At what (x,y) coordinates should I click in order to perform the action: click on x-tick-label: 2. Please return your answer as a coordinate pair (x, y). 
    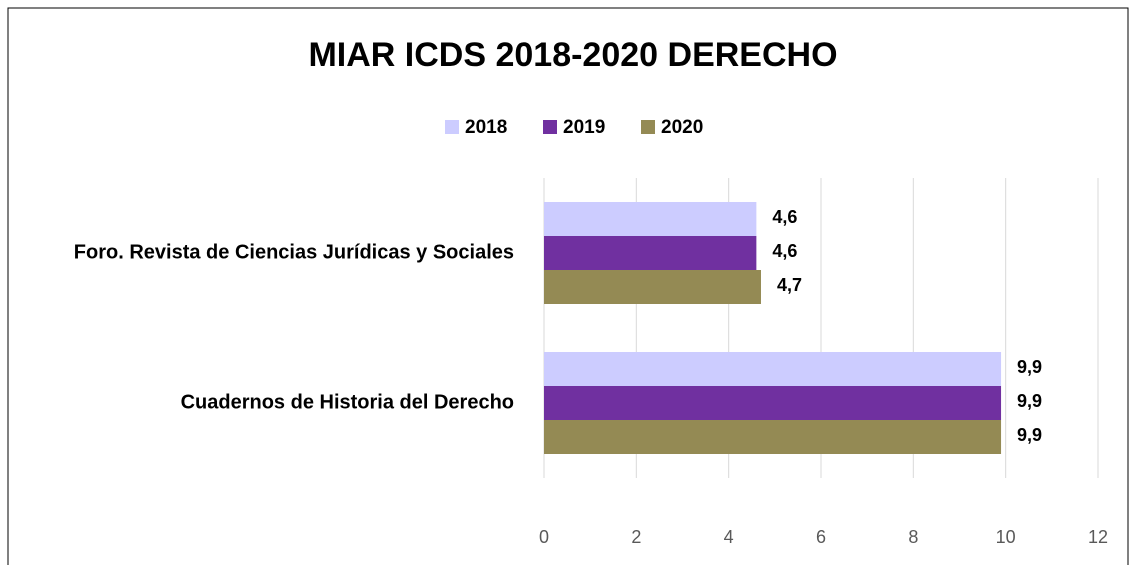
    Looking at the image, I should click on (636, 537).